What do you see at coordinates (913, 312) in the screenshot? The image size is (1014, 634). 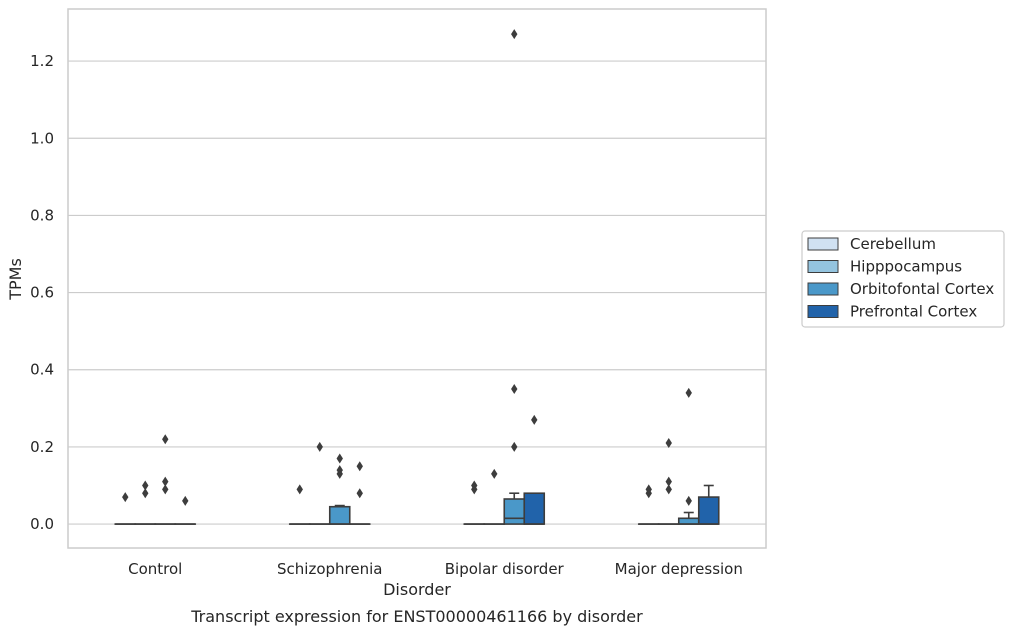 I see `legend-label: Prefrontal Cortex` at bounding box center [913, 312].